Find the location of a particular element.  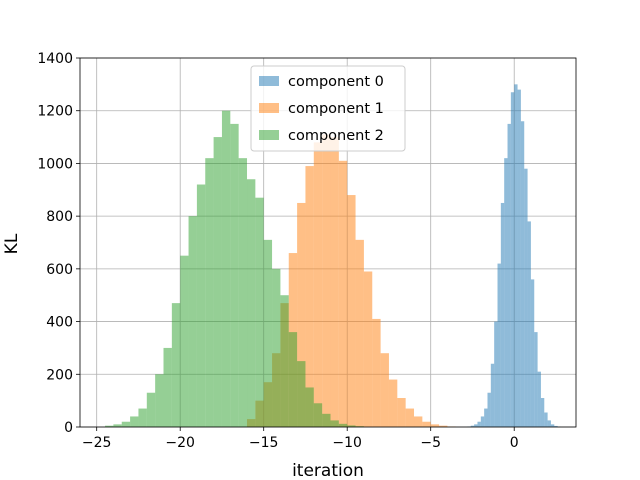

x-tick-label: −10 is located at coordinates (347, 443).